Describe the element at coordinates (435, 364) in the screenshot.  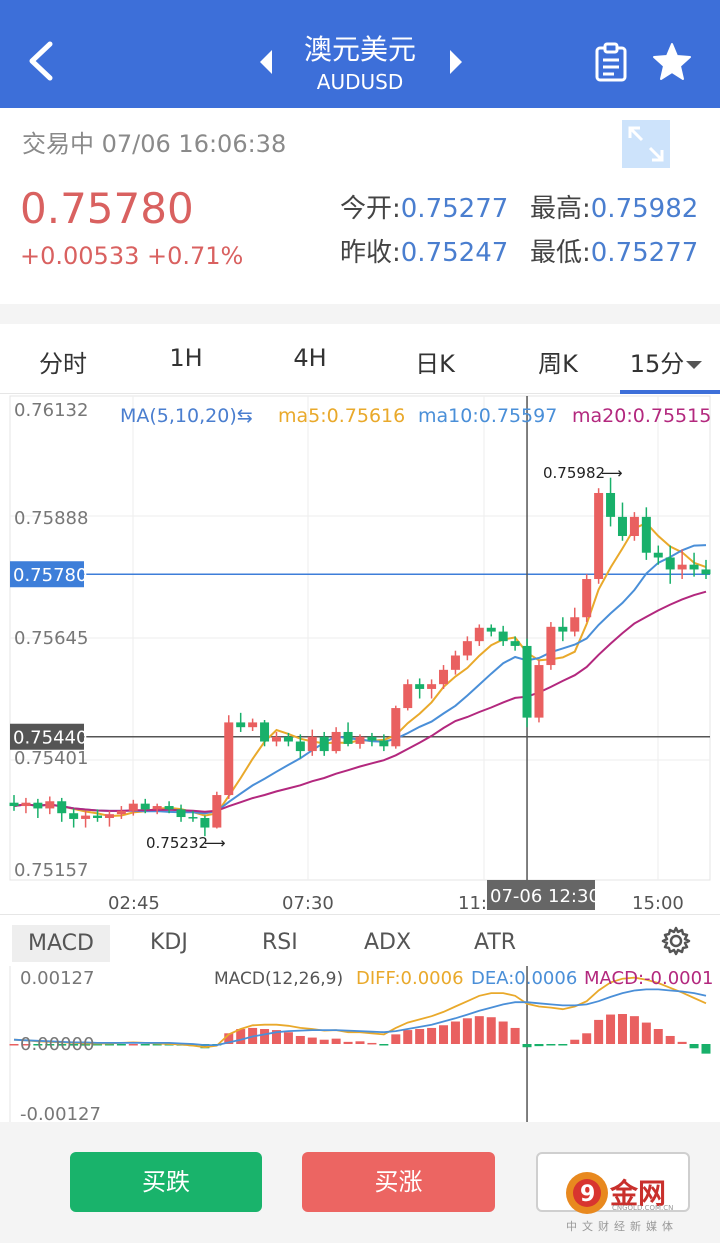
I see `tab-daily-k: 日K` at that location.